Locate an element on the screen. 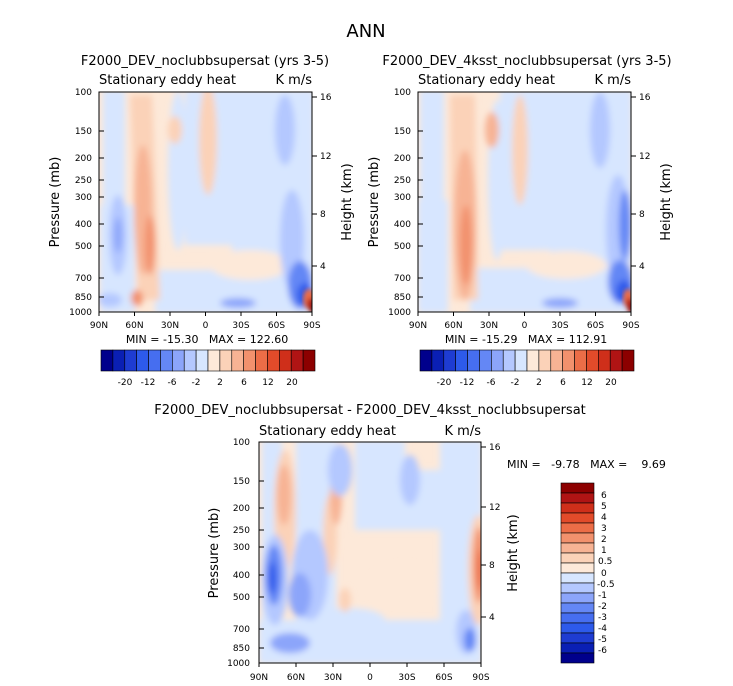  panel-2-ytick-400: 400 is located at coordinates (402, 225).